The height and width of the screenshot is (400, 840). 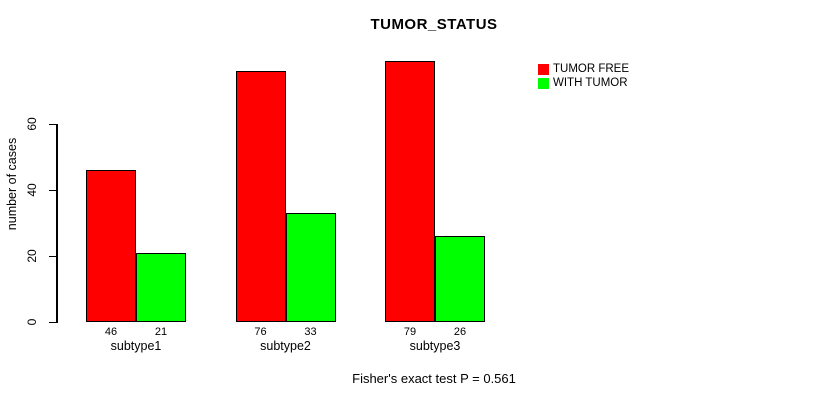 I want to click on y-axis-tick-label: 60, so click(x=32, y=124).